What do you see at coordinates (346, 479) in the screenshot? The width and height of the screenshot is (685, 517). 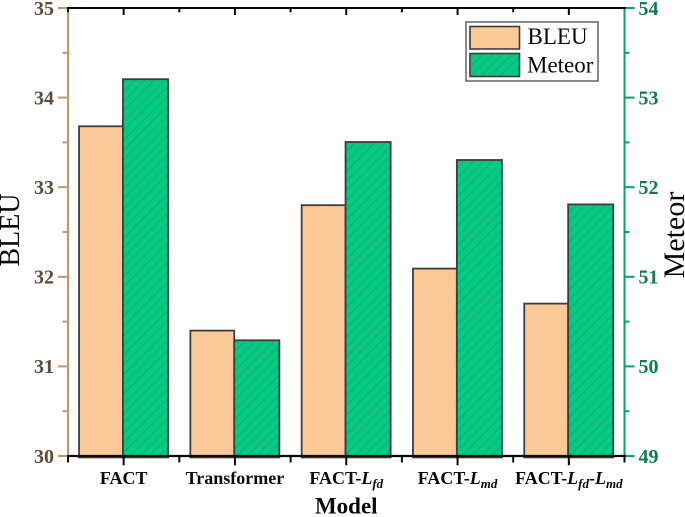 I see `svg-text: FACT-Lfd` at bounding box center [346, 479].